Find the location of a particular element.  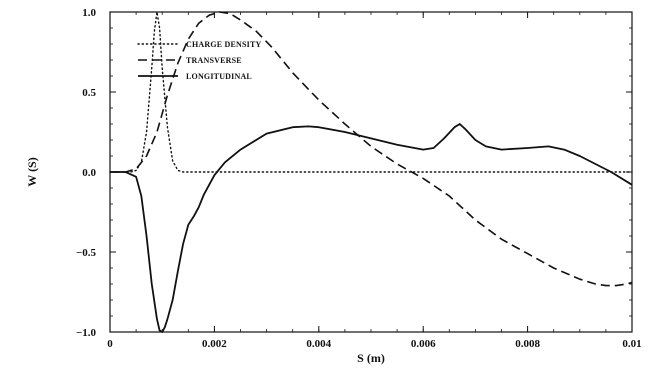

y-tick-label: 0.0 is located at coordinates (89, 173).